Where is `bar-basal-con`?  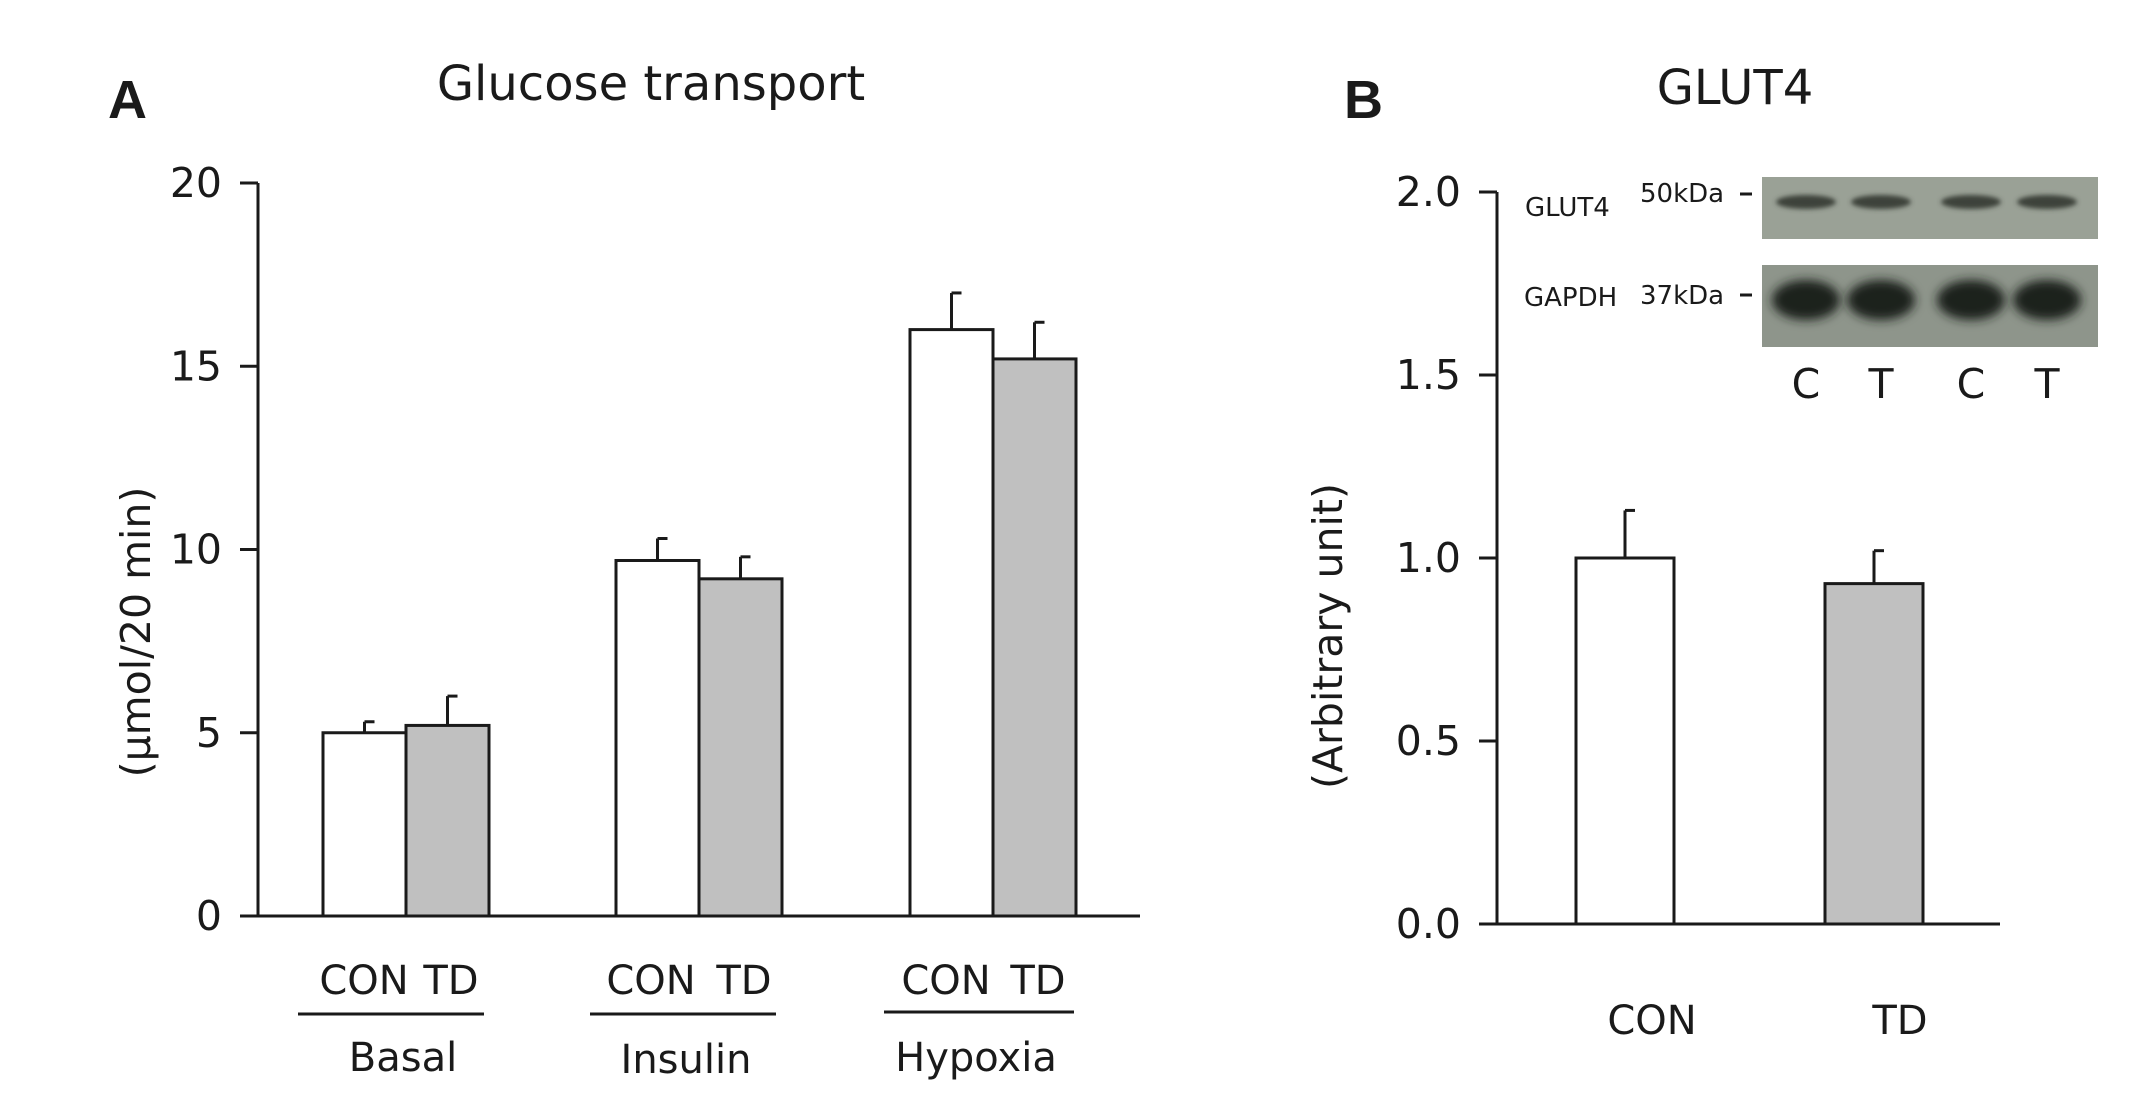
bar-basal-con is located at coordinates (364, 824).